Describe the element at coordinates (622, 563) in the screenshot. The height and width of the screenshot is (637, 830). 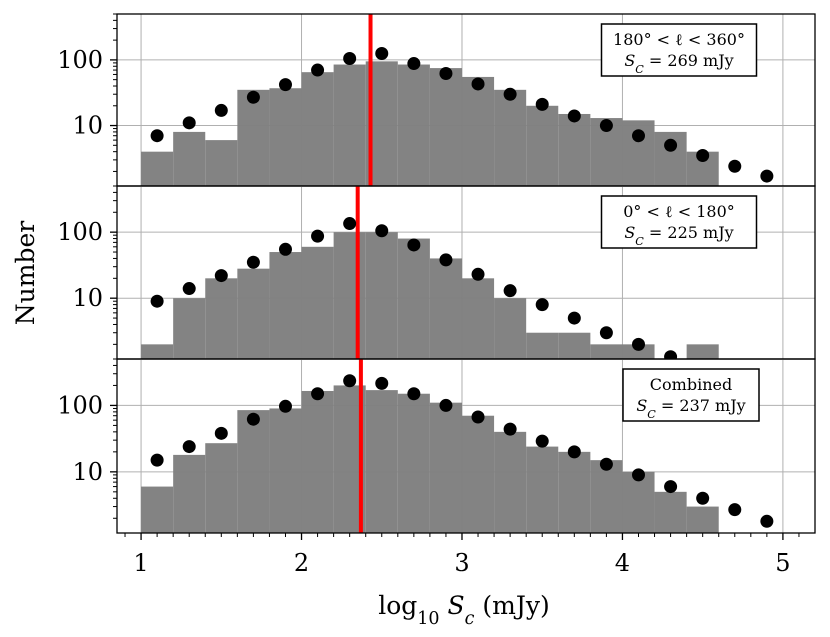
I see `x-tick-label: 4` at that location.